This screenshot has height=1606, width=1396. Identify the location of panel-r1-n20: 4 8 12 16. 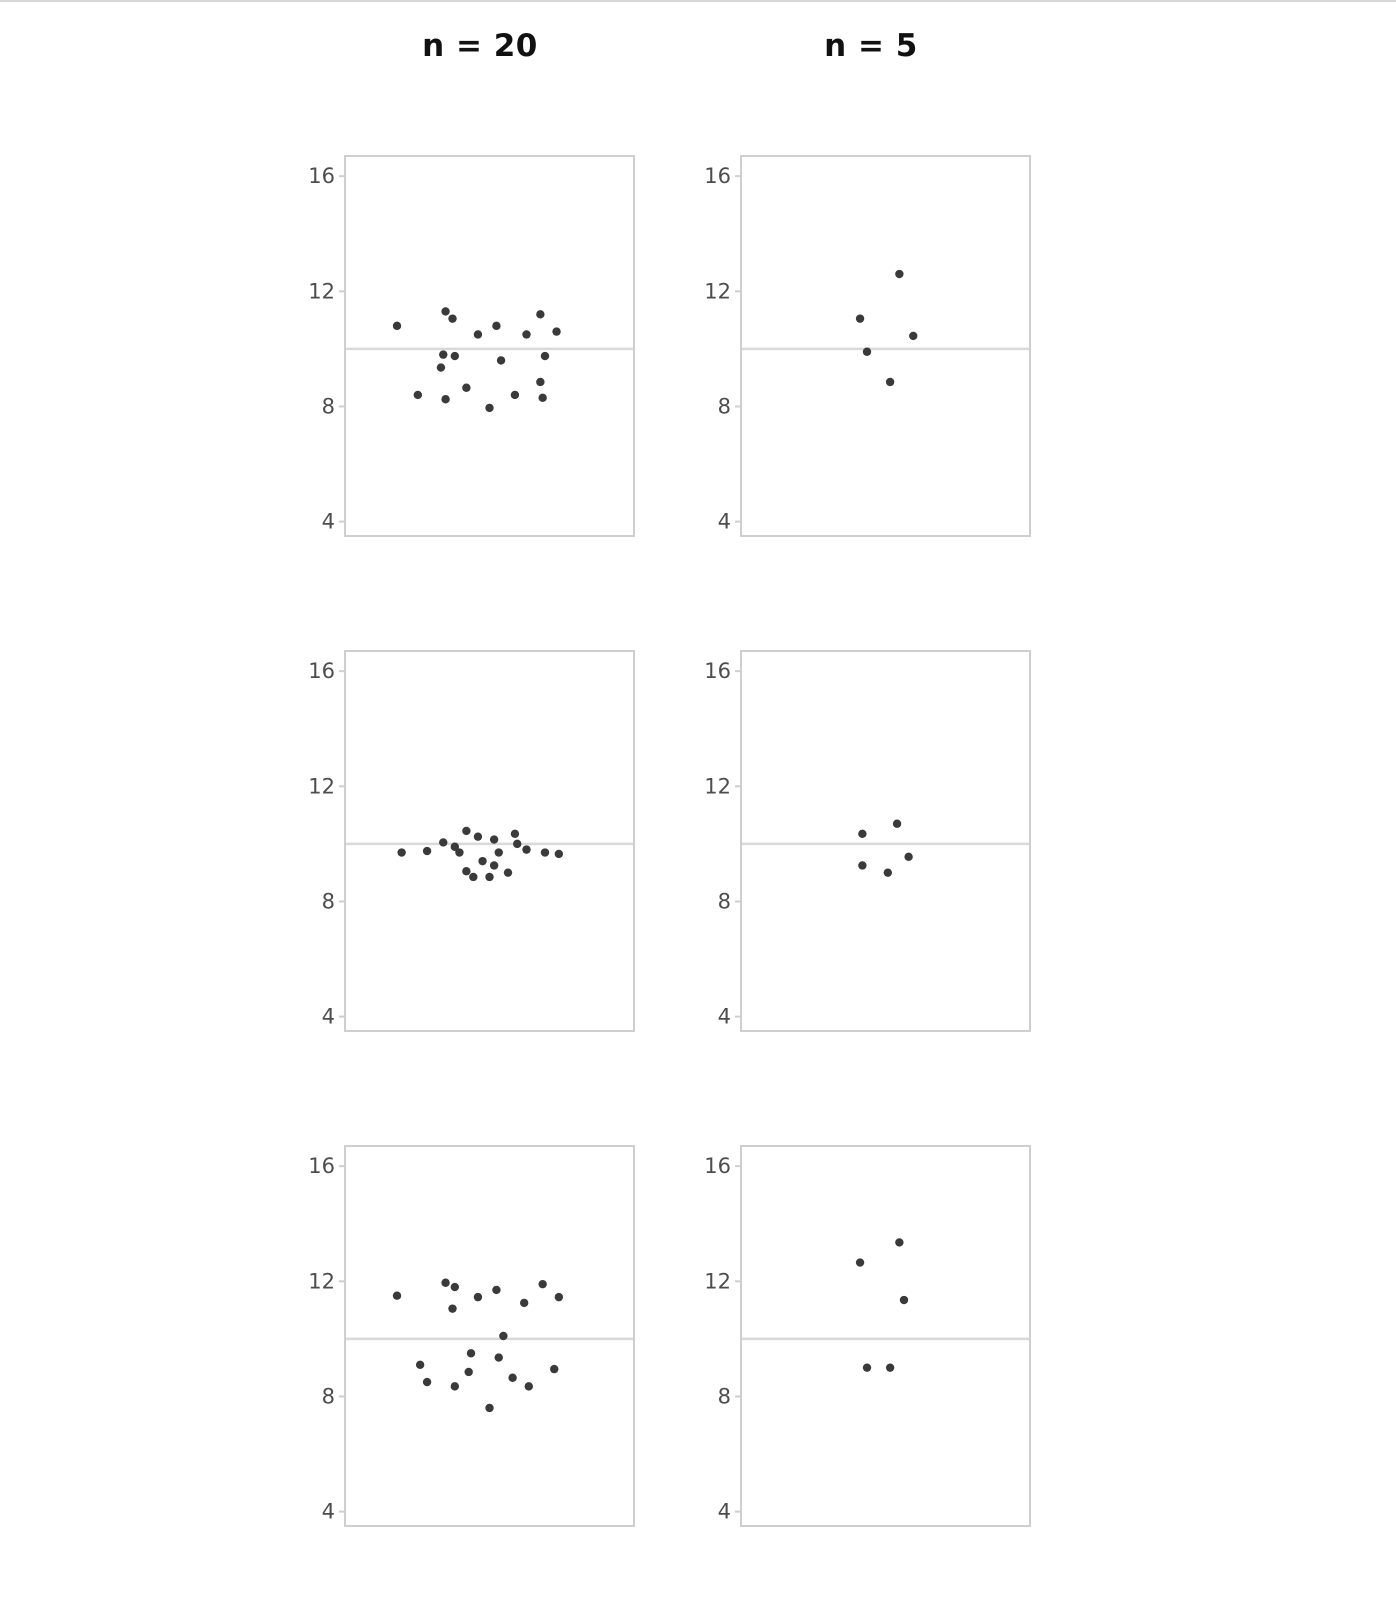
(471, 346).